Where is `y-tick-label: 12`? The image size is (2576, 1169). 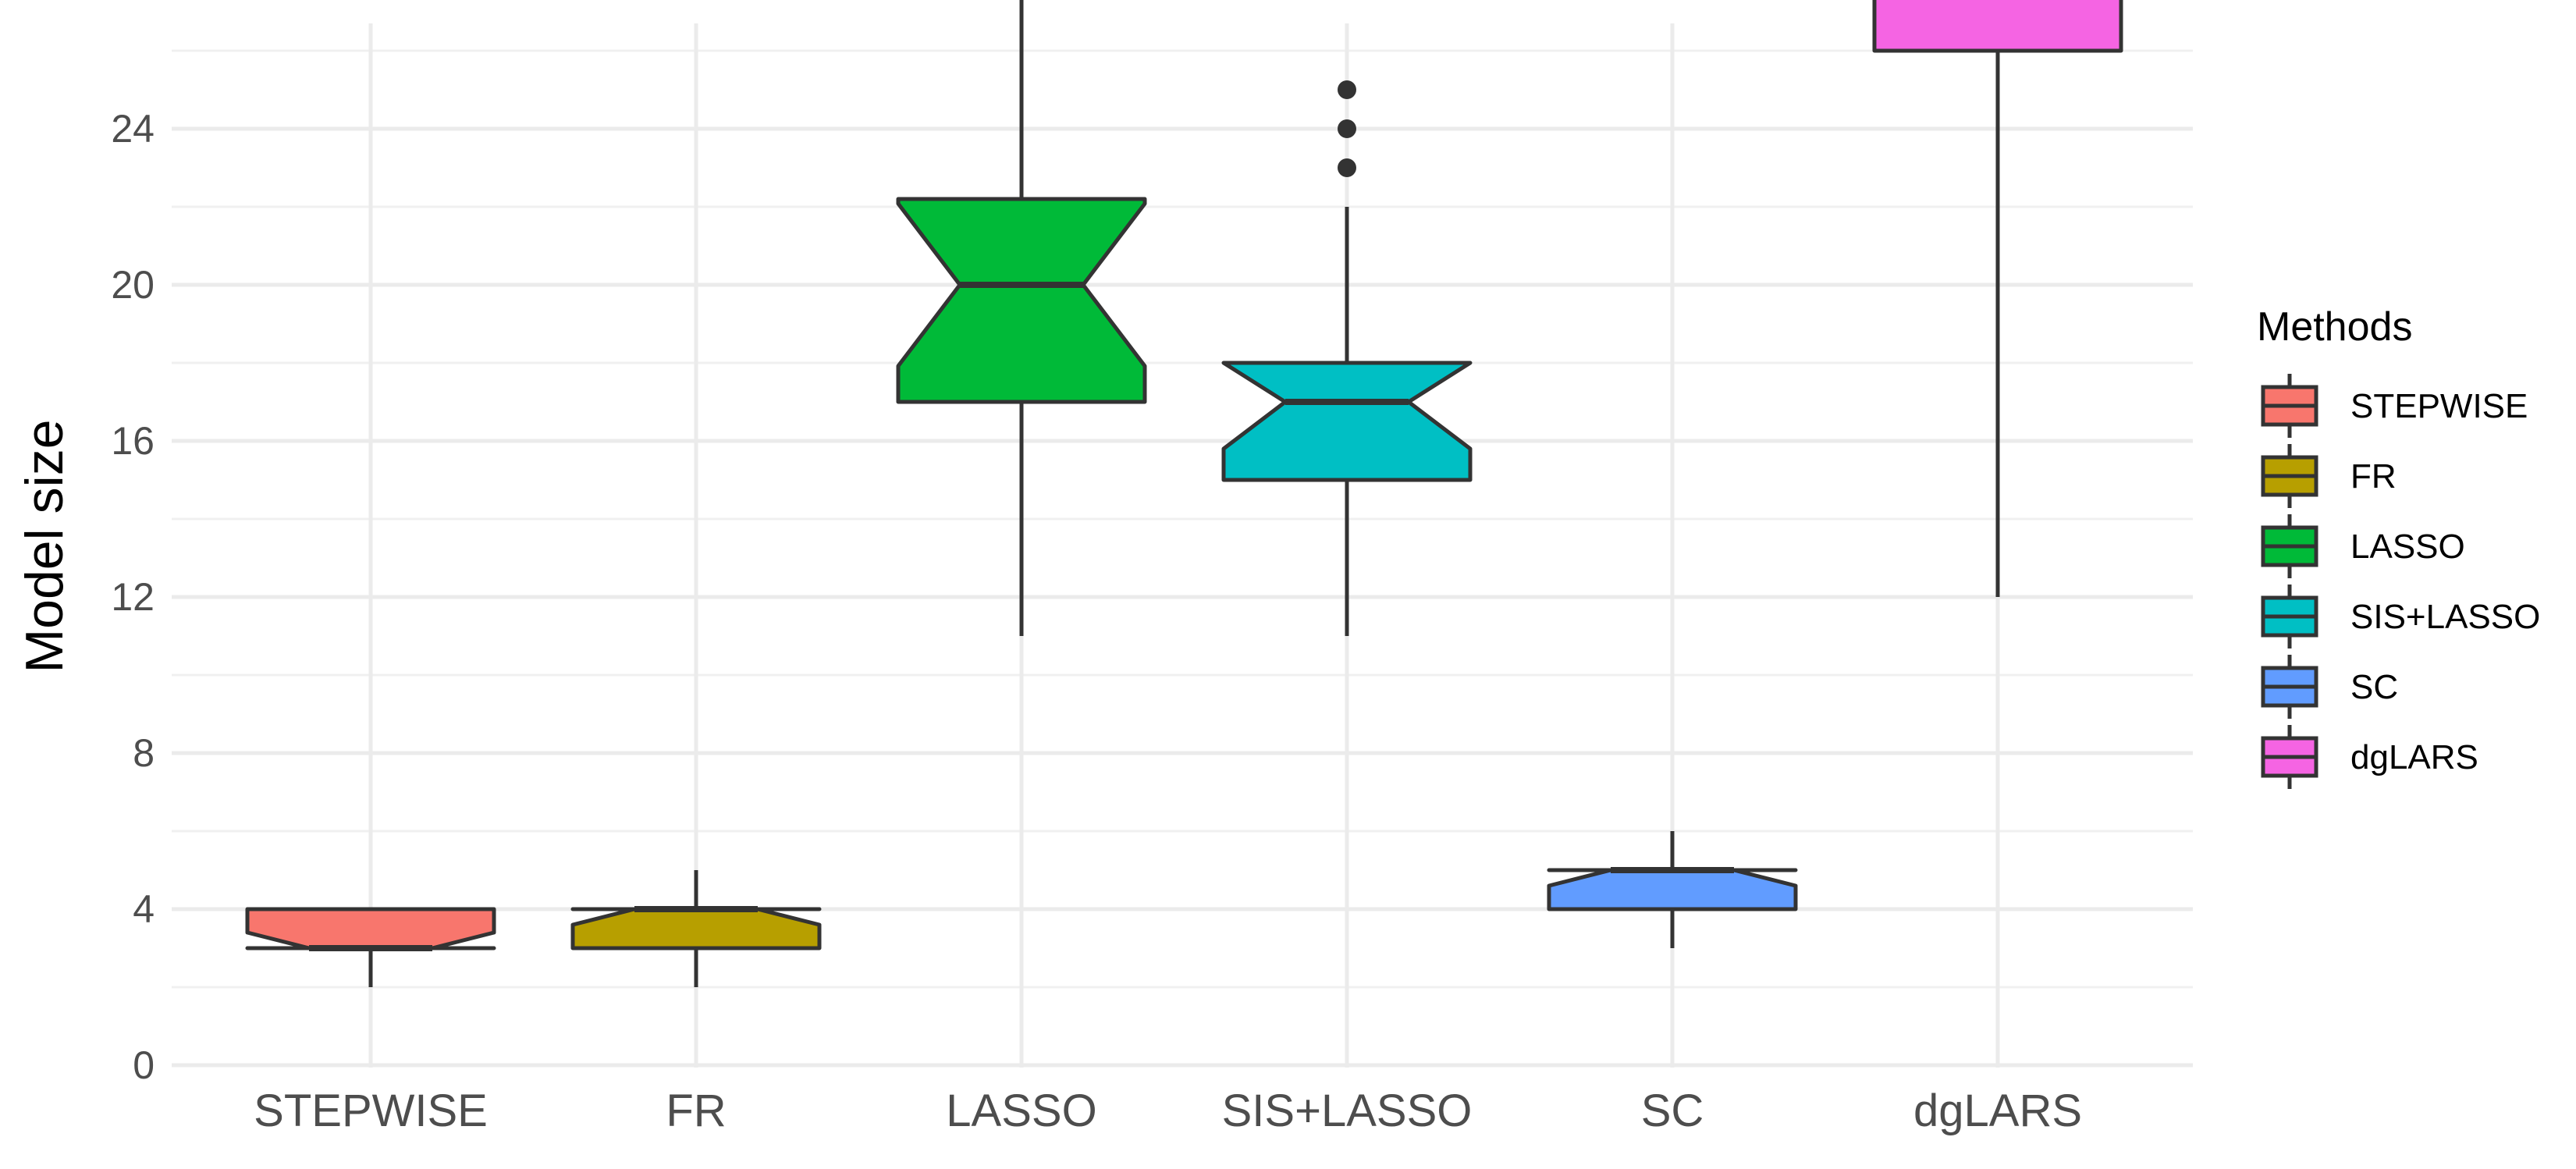 y-tick-label: 12 is located at coordinates (133, 597).